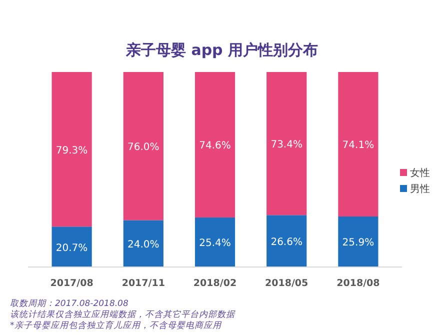 This screenshot has height=335, width=445. I want to click on x-tick-label: 2018/02, so click(215, 283).